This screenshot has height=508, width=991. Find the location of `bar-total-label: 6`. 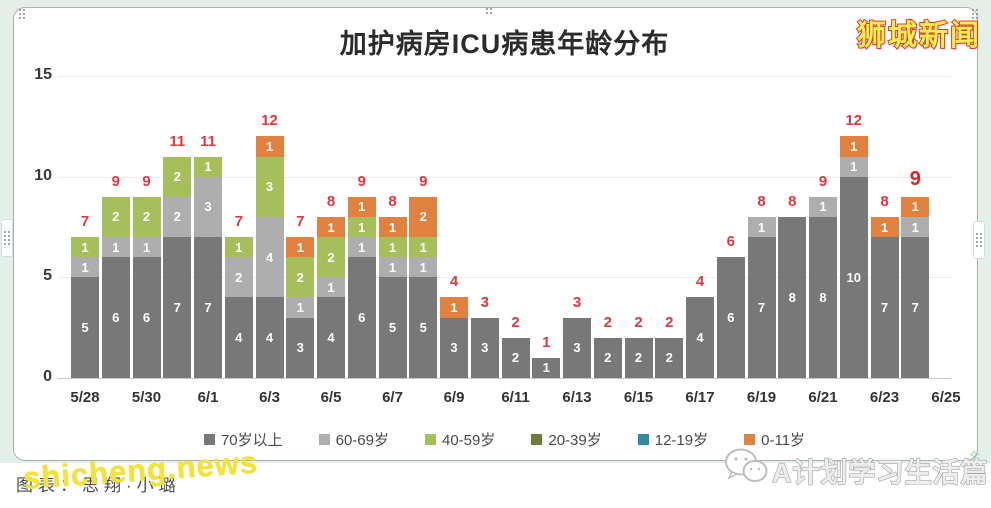

bar-total-label: 6 is located at coordinates (730, 242).